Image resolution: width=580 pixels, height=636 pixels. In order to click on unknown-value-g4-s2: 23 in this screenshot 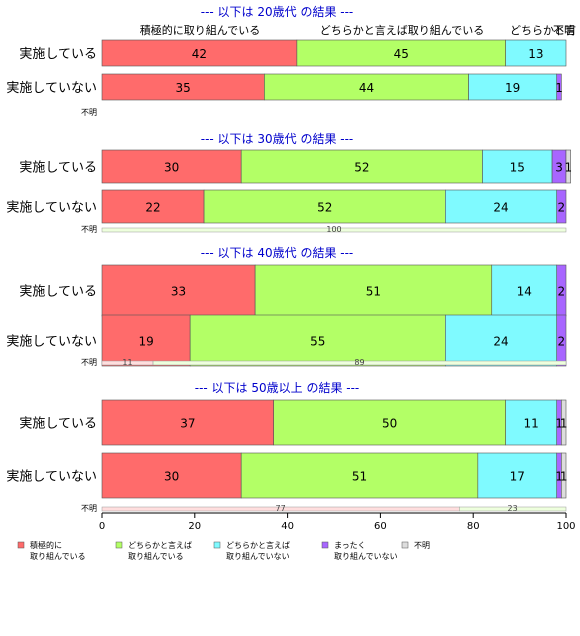, I will do `click(513, 508)`.